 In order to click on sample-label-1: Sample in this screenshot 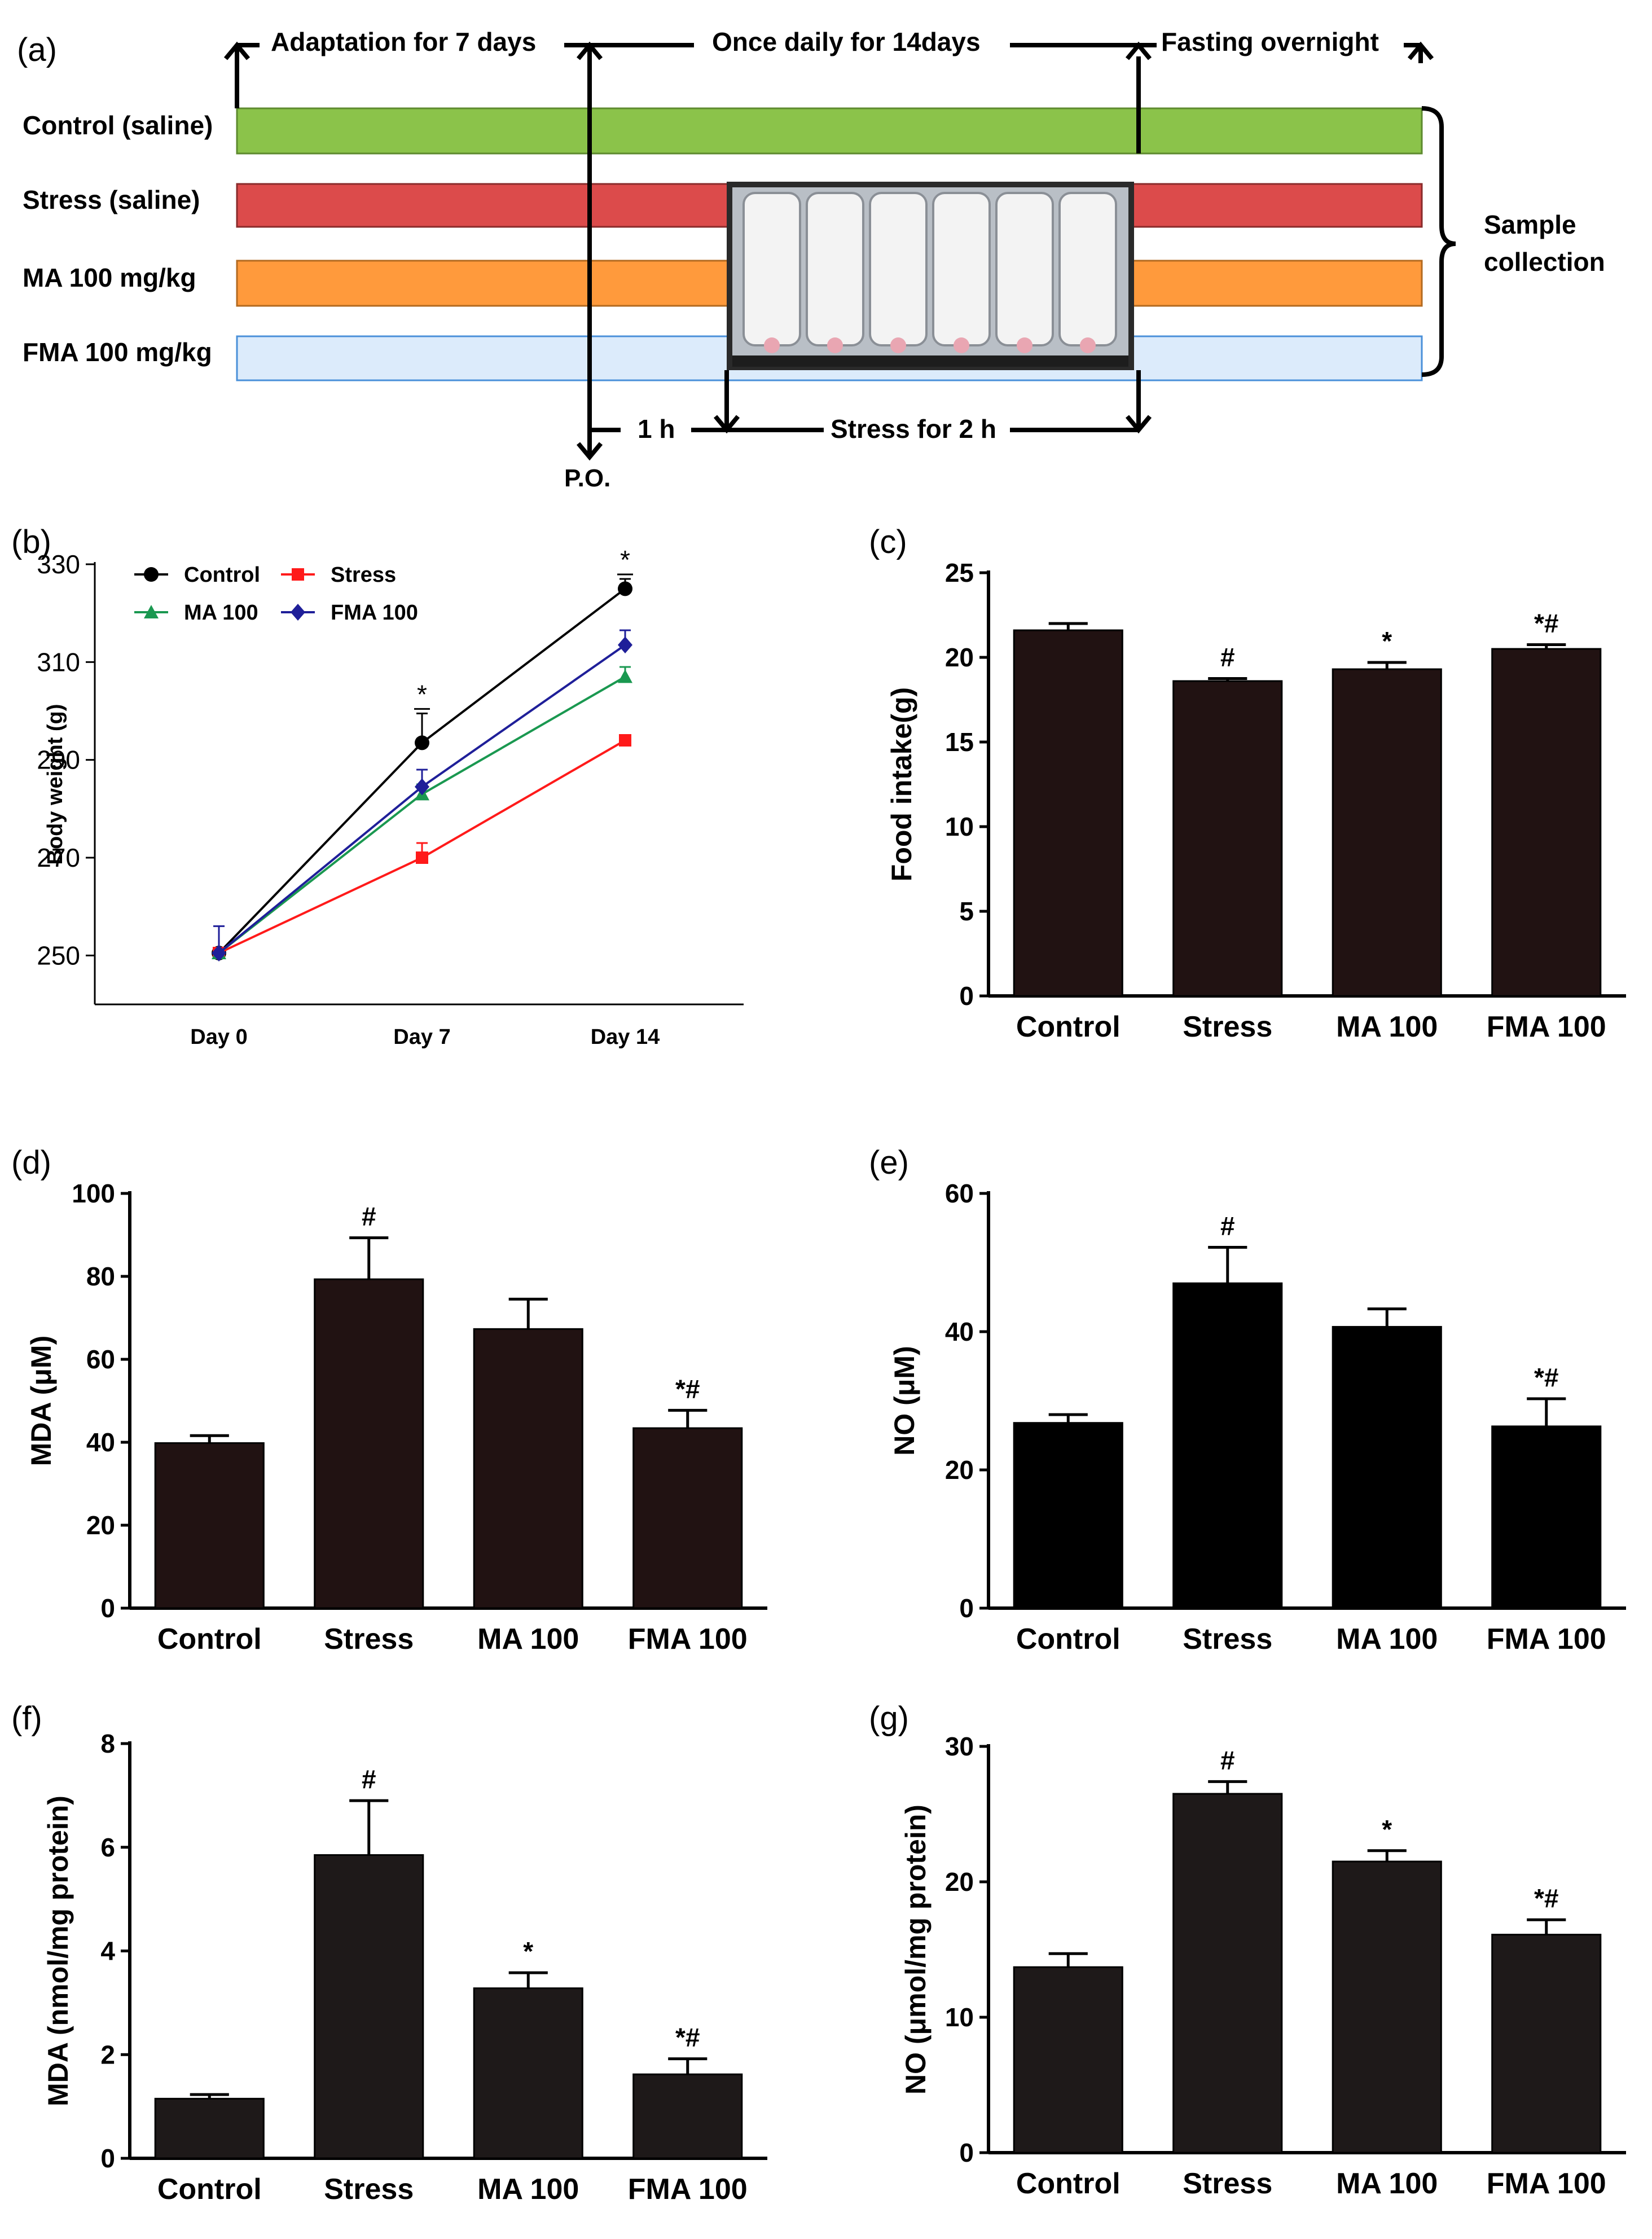, I will do `click(1530, 224)`.